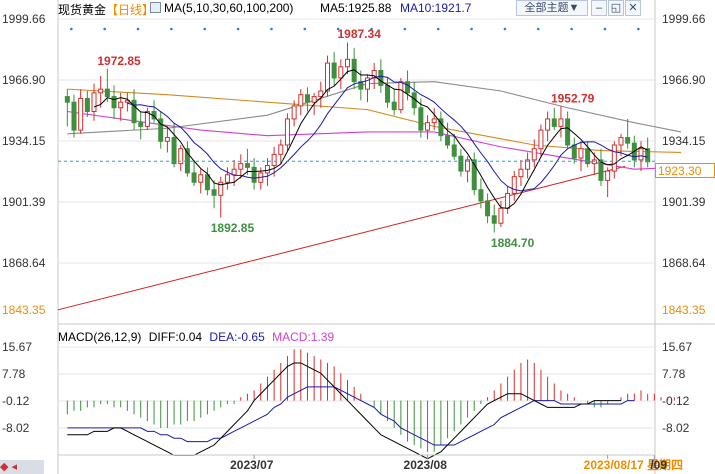 The height and width of the screenshot is (474, 715). Describe the element at coordinates (252, 465) in the screenshot. I see `x-tick-label: 2023/07` at that location.